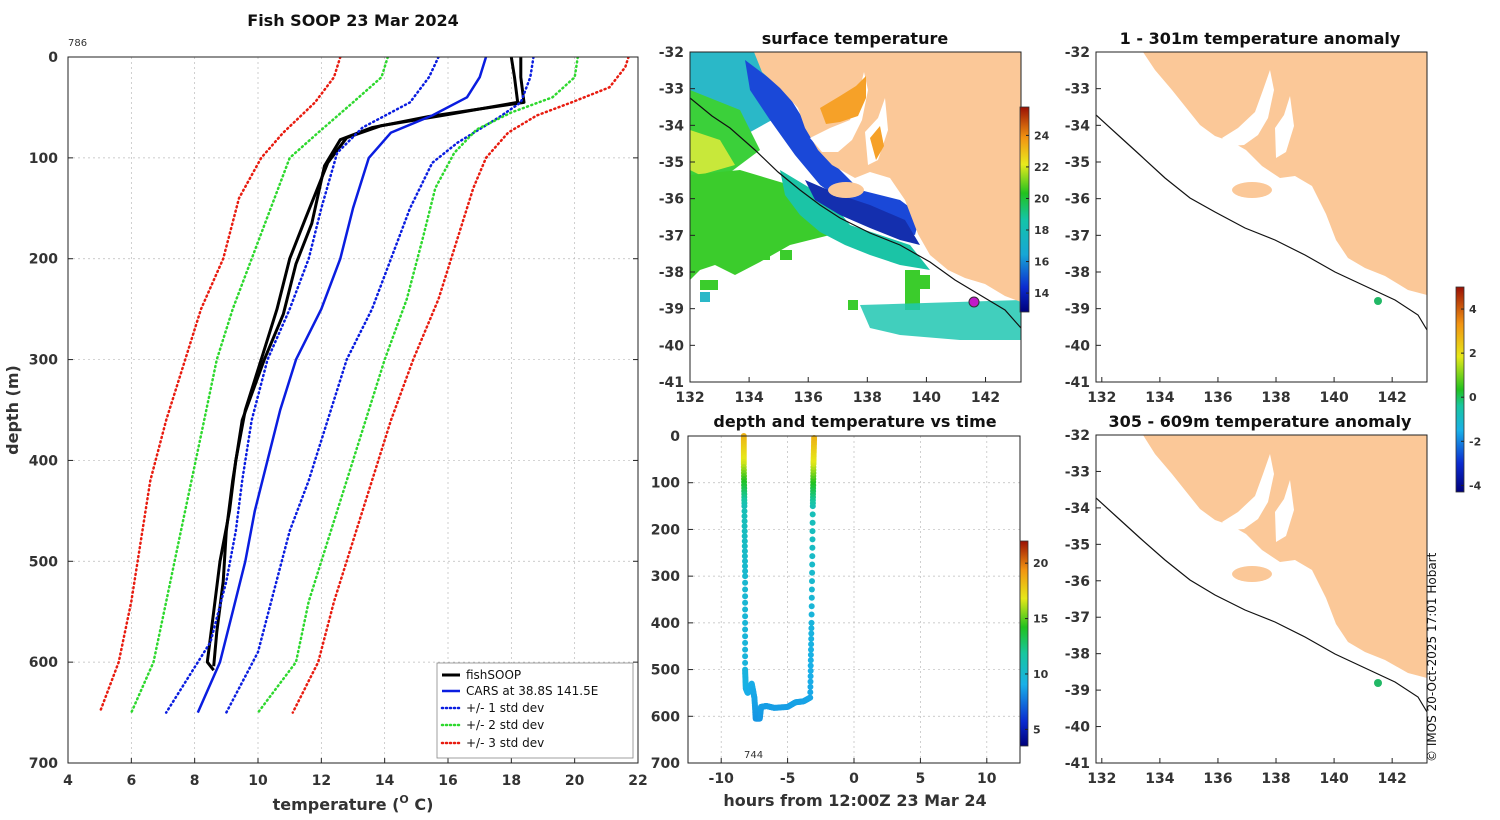  Describe the element at coordinates (1024, 209) in the screenshot. I see `surface-map-colorbar` at that location.